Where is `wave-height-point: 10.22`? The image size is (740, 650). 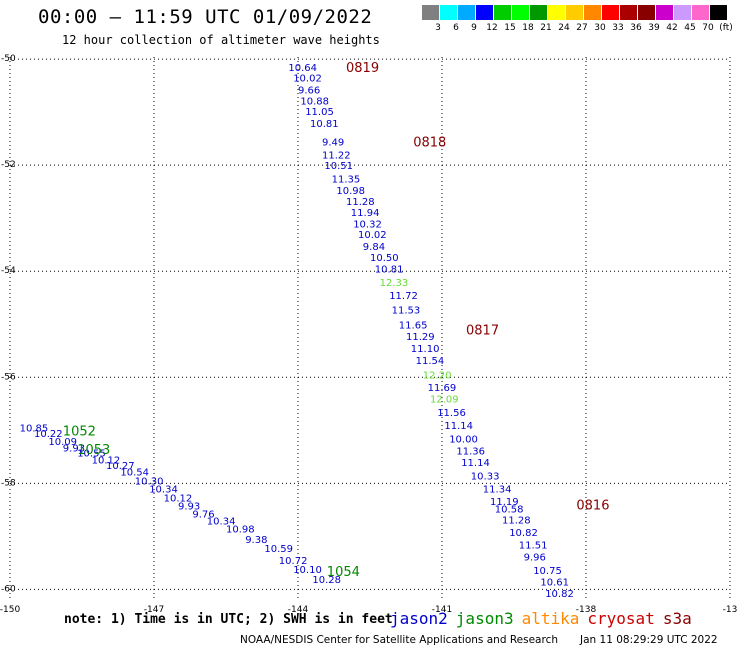 wave-height-point: 10.22 is located at coordinates (48, 434).